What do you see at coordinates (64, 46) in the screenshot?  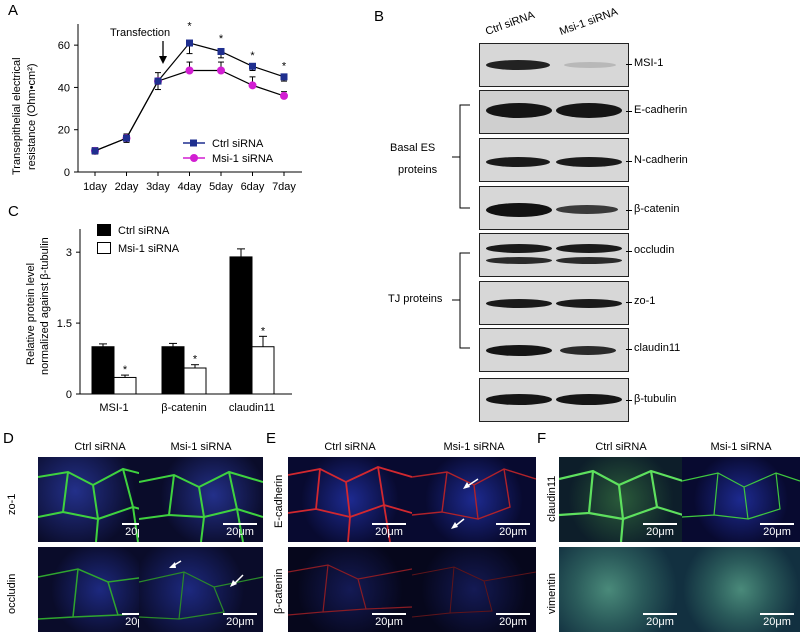 I see `y-tick-label: 60` at bounding box center [64, 46].